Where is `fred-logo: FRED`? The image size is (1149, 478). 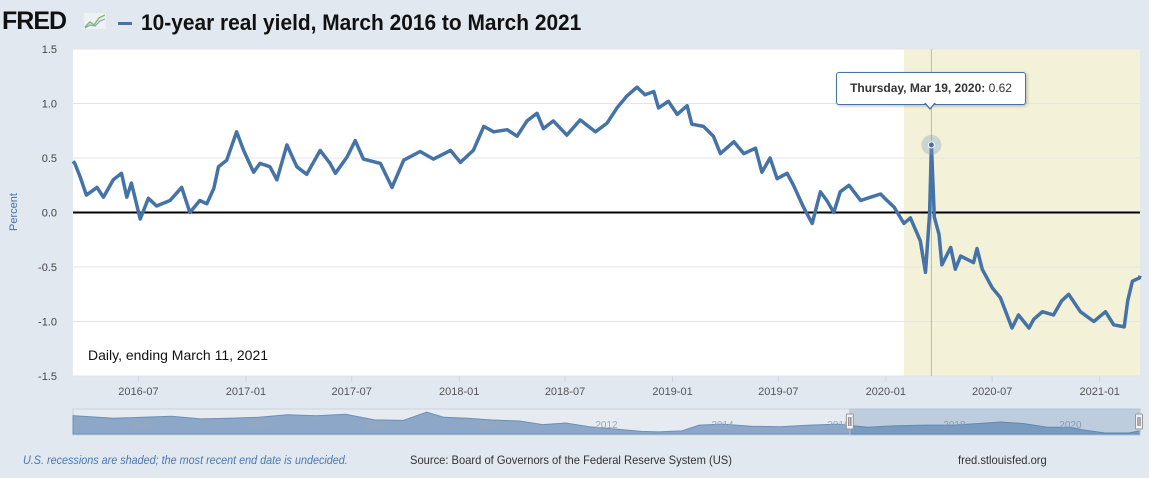 fred-logo: FRED is located at coordinates (34, 21).